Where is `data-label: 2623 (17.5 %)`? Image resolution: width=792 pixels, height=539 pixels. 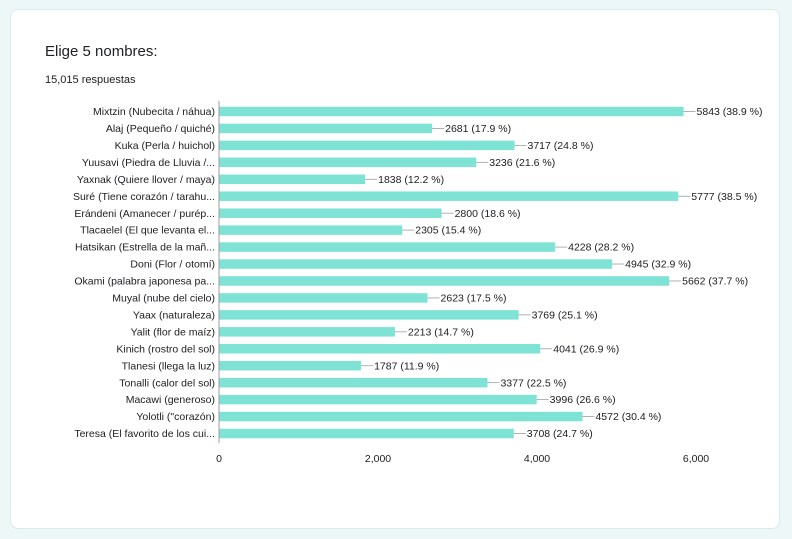 data-label: 2623 (17.5 %) is located at coordinates (474, 299).